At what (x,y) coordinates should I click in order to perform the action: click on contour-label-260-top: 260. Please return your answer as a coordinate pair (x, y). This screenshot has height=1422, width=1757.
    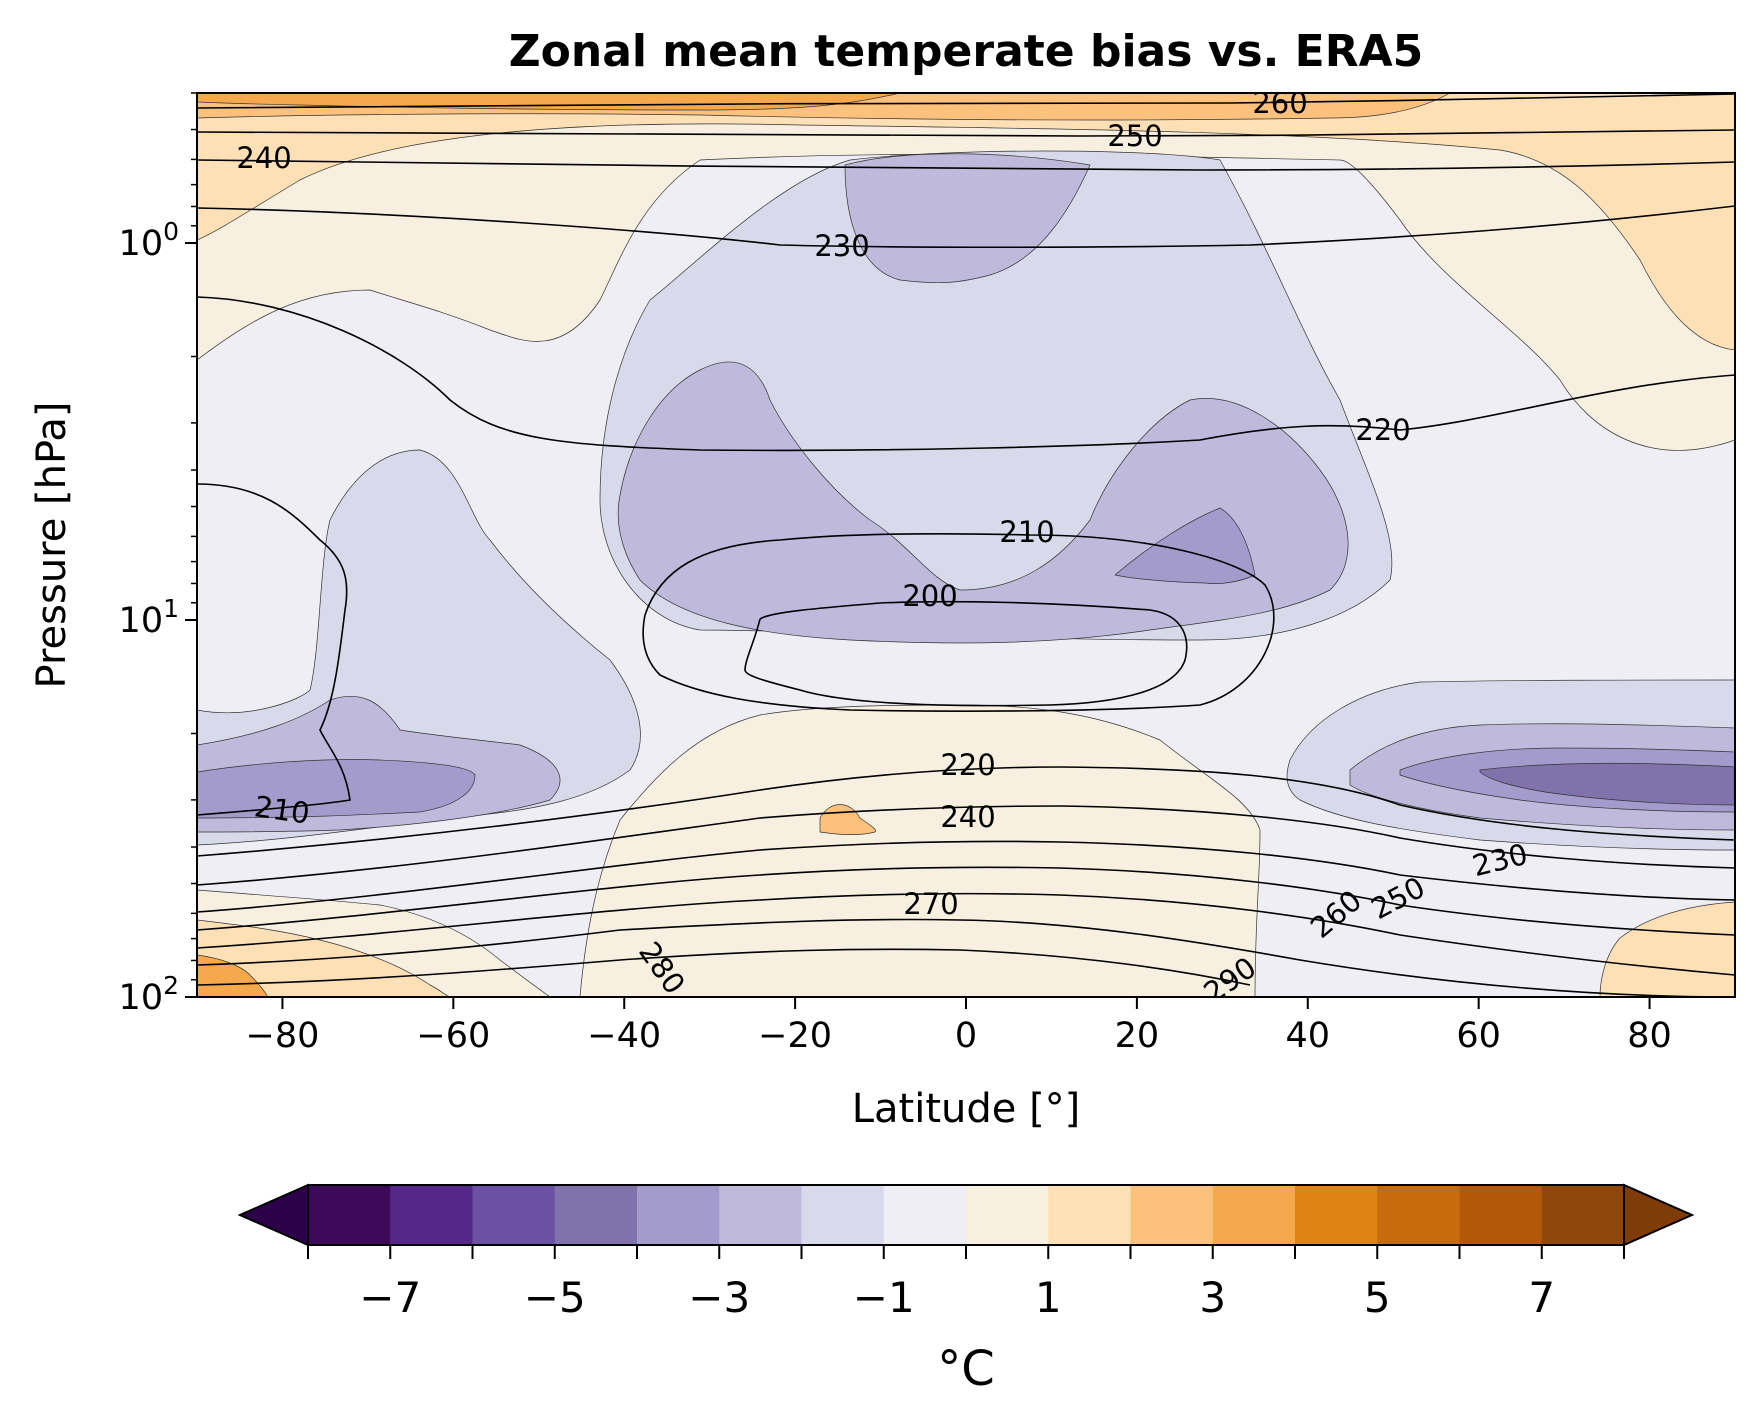
    Looking at the image, I should click on (1279, 103).